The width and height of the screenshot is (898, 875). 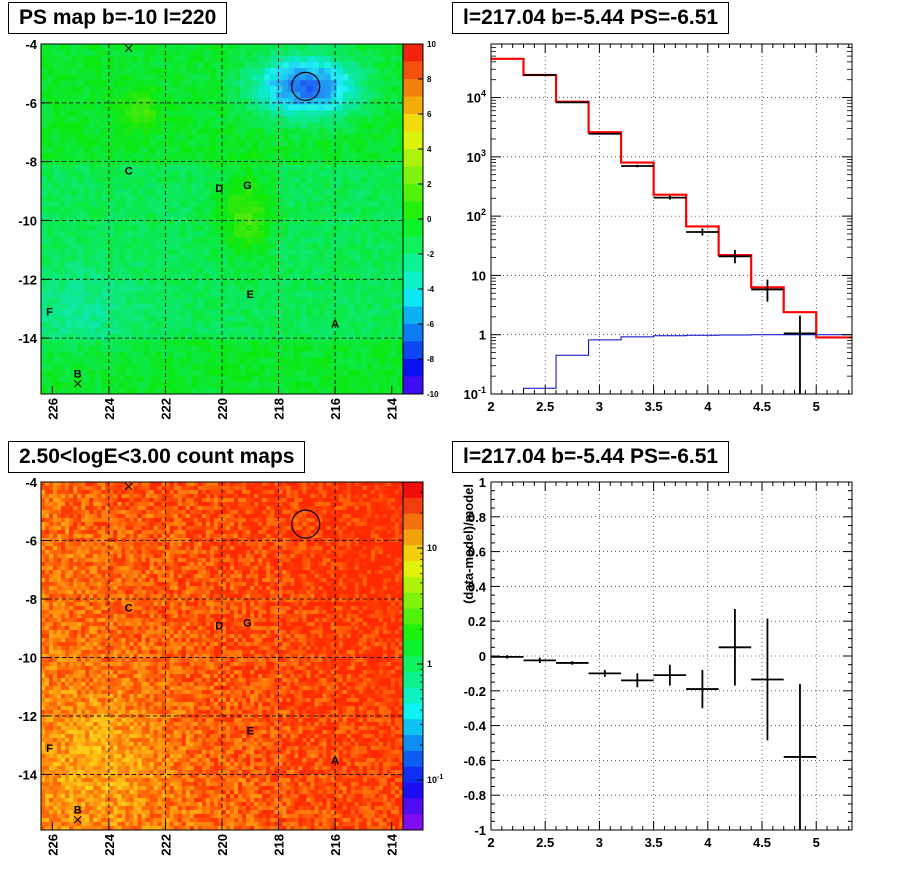 What do you see at coordinates (429, 184) in the screenshot?
I see `colorbar-label-0-4: 2` at bounding box center [429, 184].